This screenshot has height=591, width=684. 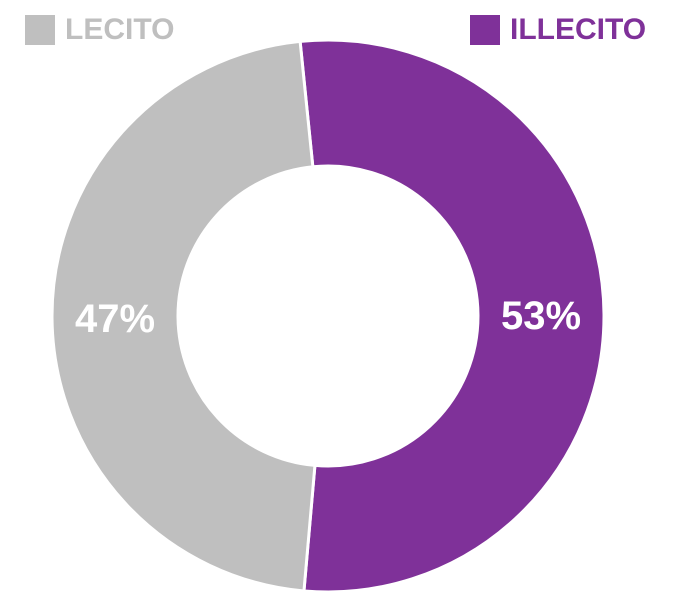 I want to click on legend-label: ILLECITO, so click(x=578, y=29).